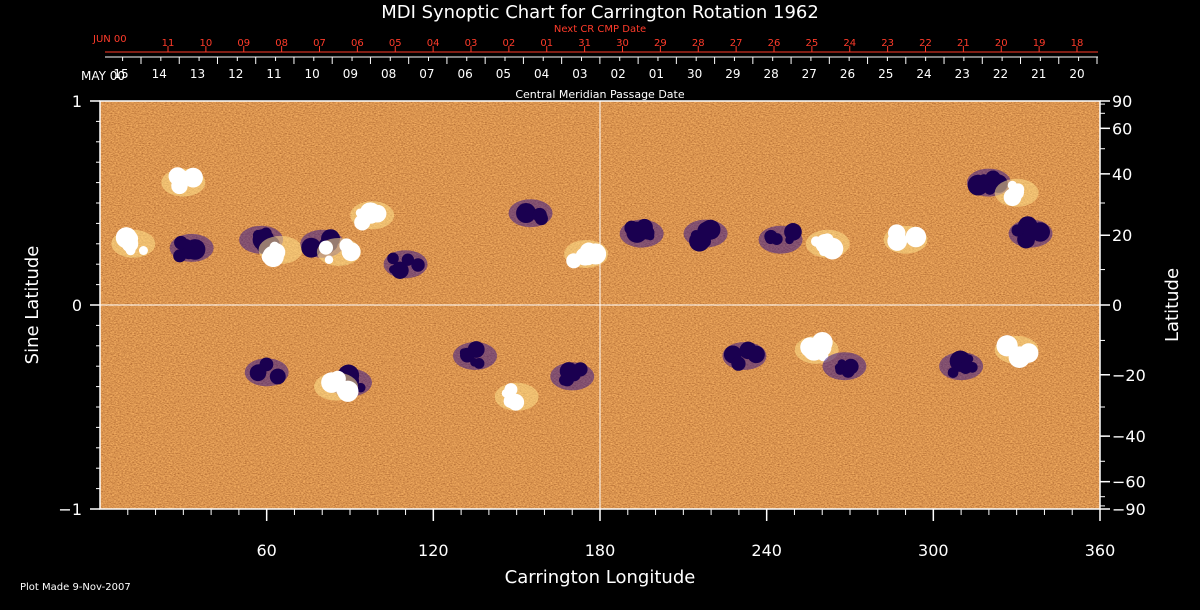  Describe the element at coordinates (273, 74) in the screenshot. I see `cmp-date-label: 11` at that location.